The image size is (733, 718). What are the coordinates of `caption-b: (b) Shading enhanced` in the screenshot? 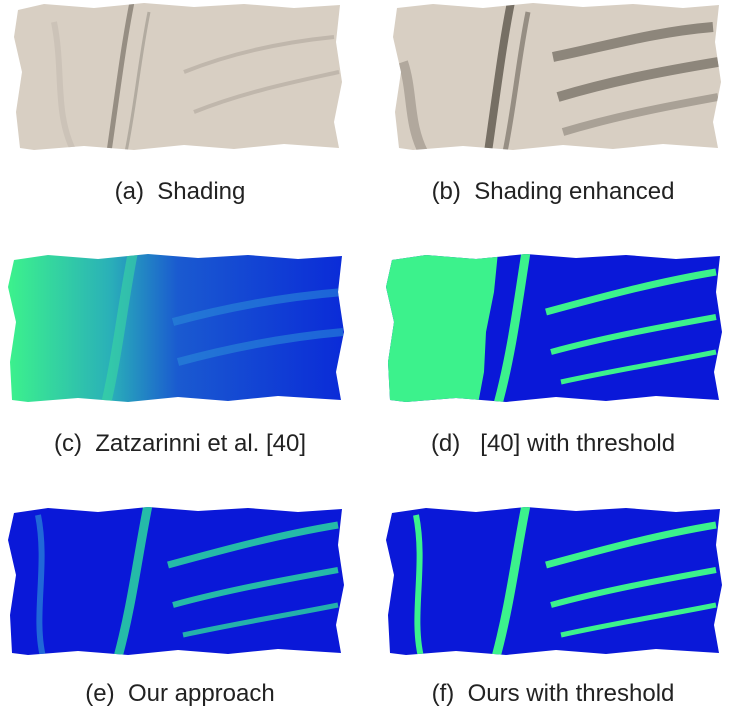 It's located at (553, 191).